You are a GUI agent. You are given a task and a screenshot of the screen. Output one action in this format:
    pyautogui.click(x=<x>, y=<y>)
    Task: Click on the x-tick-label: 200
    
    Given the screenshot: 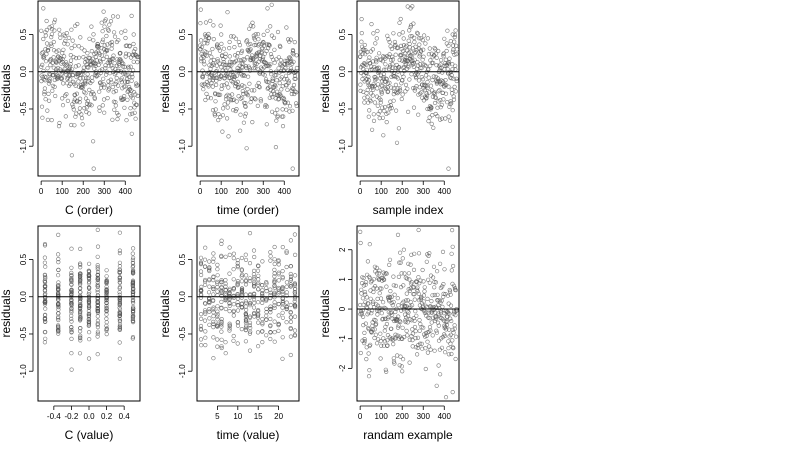 What is the action you would take?
    pyautogui.click(x=84, y=191)
    